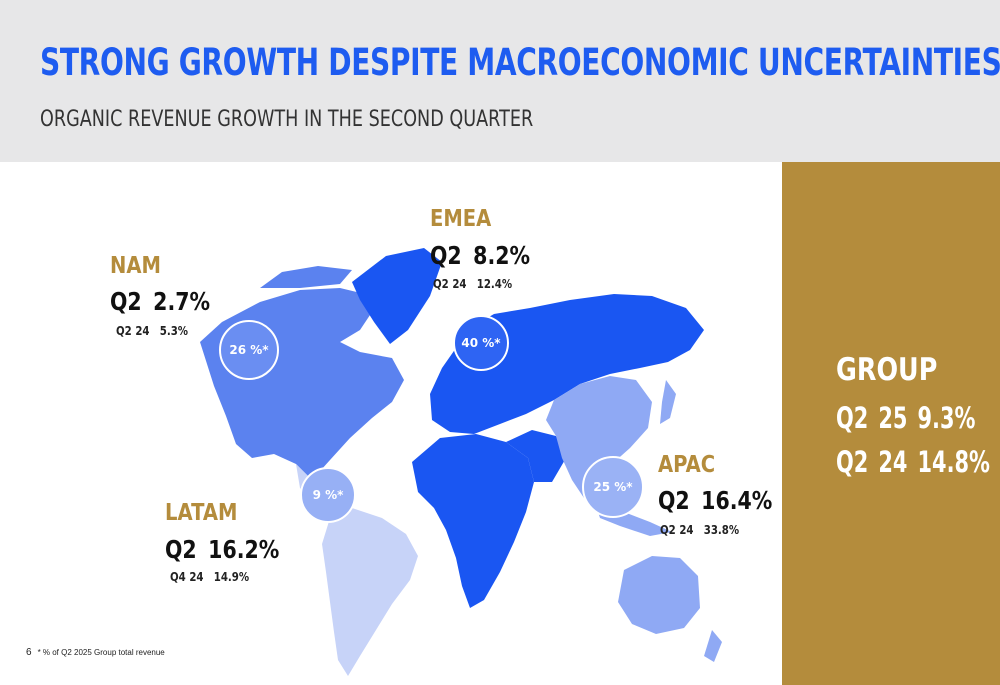 The height and width of the screenshot is (685, 1000). I want to click on apac-current-growth: Q2 16.4%, so click(715, 500).